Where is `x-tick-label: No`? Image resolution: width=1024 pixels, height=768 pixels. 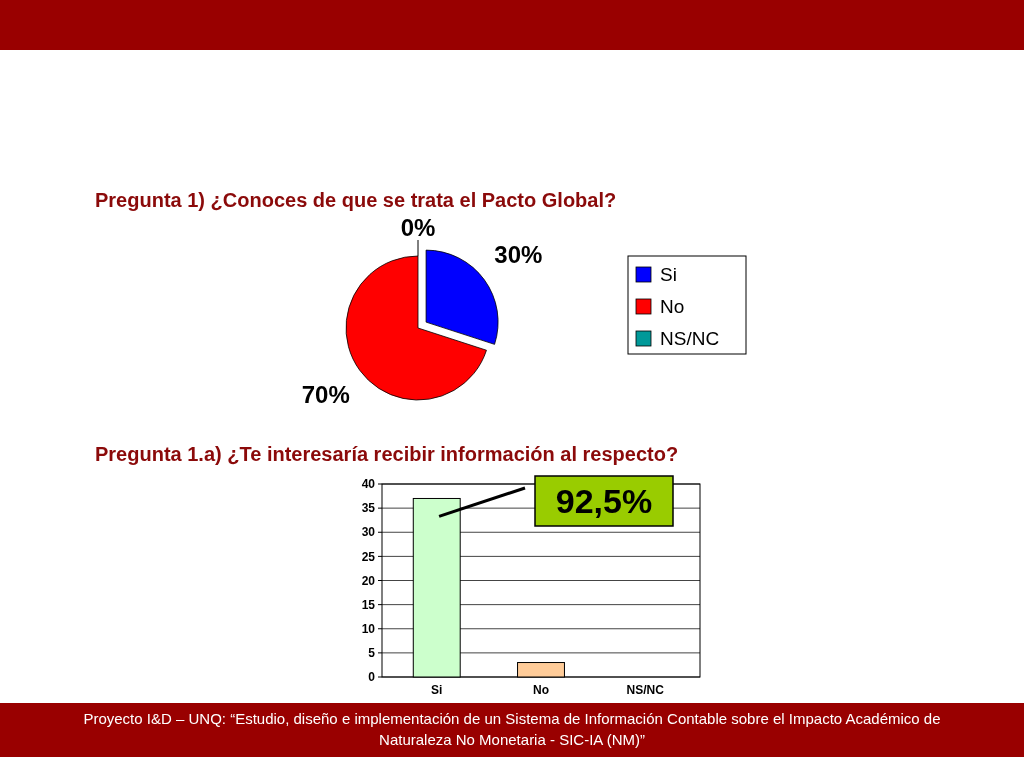
x-tick-label: No is located at coordinates (541, 690).